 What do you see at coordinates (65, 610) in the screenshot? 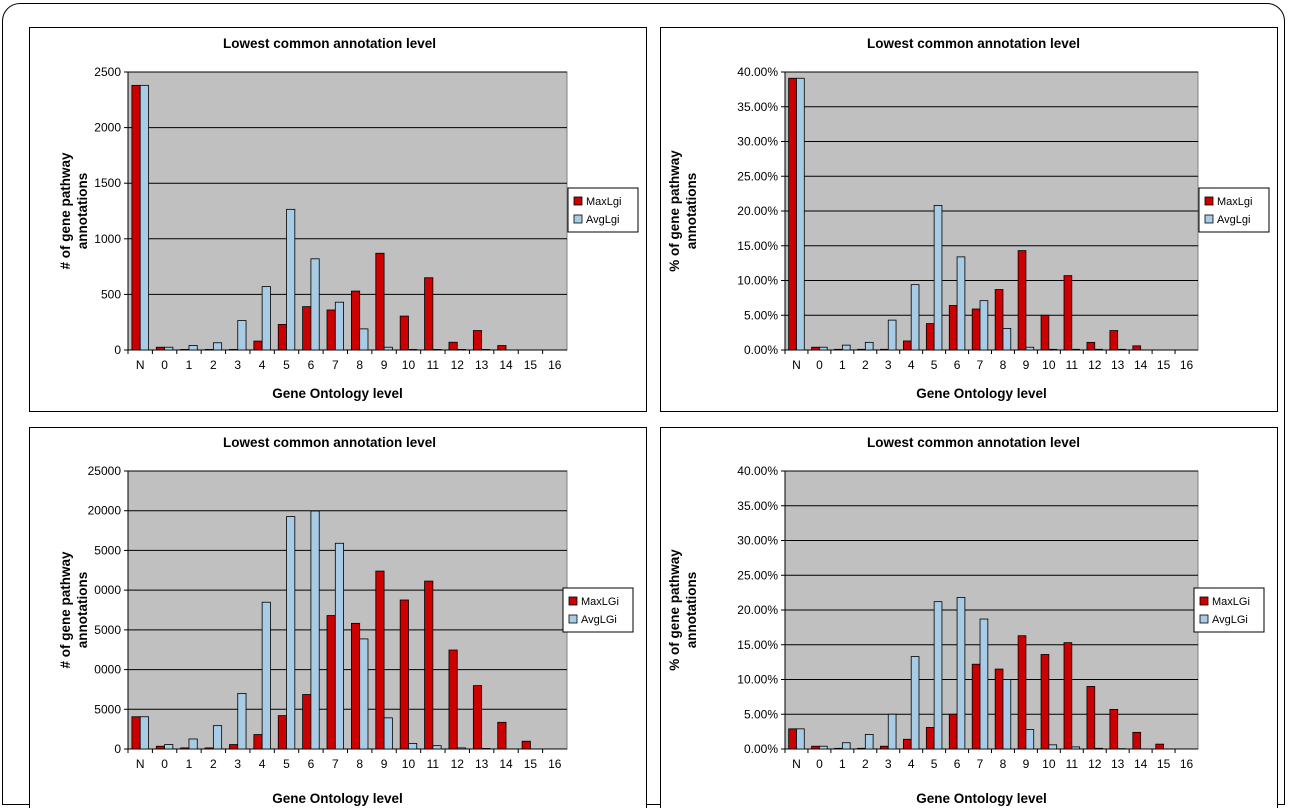
I see `y-axis-label-line: # of gene pathway` at bounding box center [65, 610].